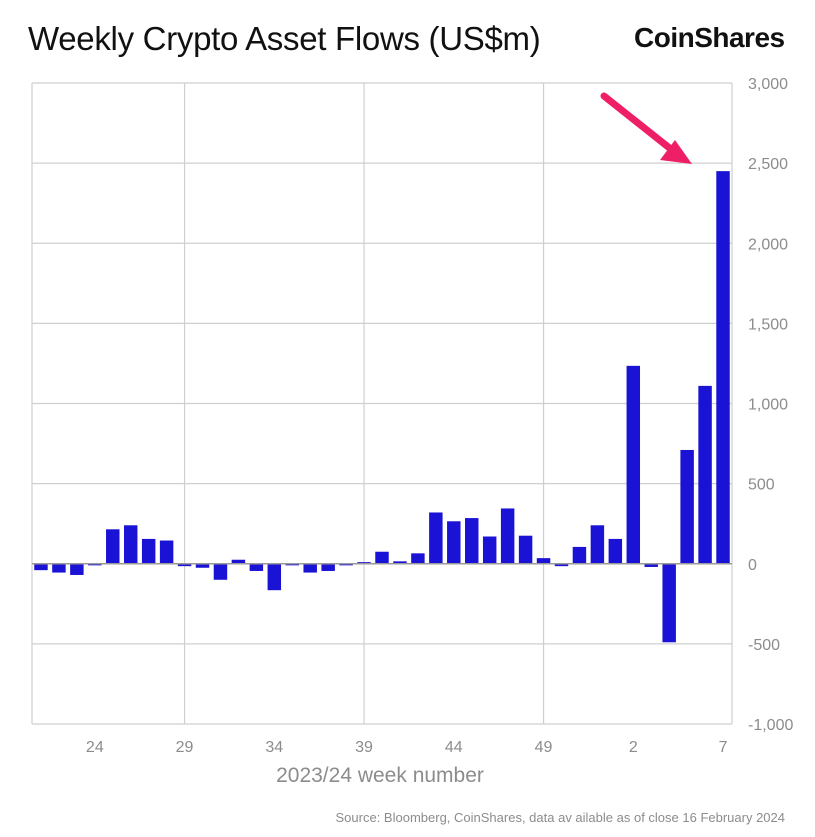 This screenshot has width=815, height=837. I want to click on x-tick-label: 34, so click(274, 747).